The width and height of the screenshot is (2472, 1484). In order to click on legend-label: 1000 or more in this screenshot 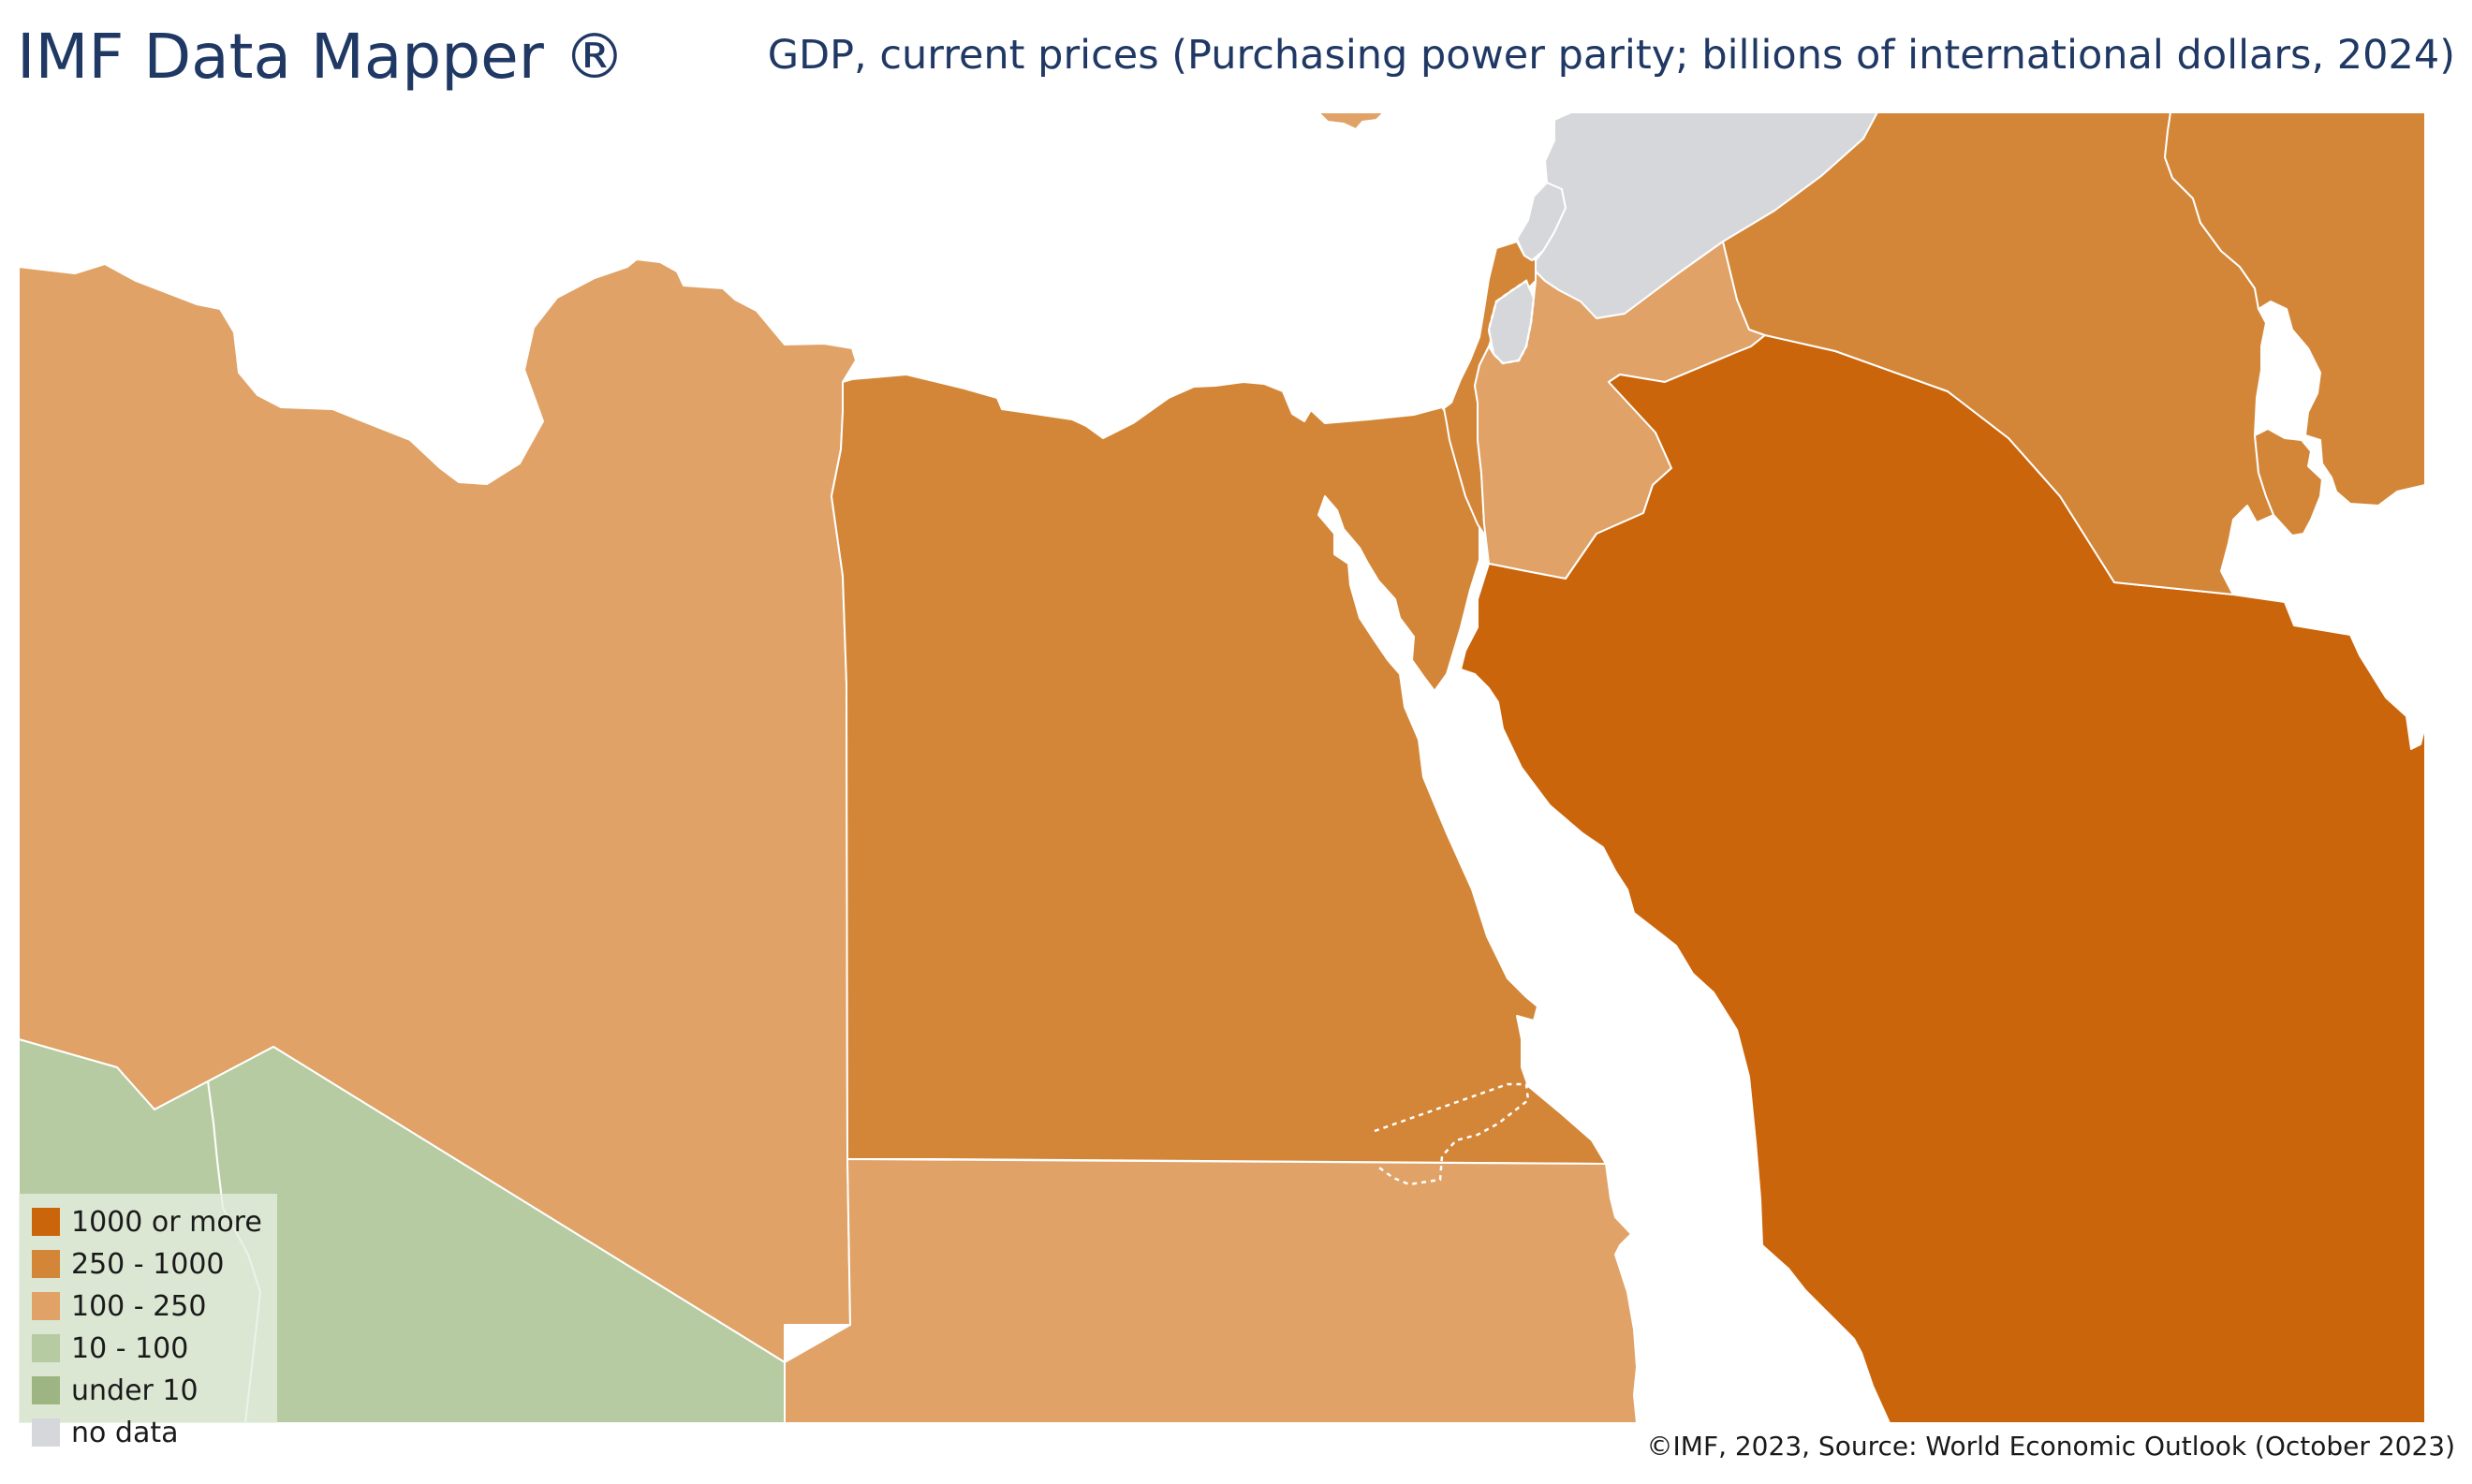, I will do `click(166, 1222)`.